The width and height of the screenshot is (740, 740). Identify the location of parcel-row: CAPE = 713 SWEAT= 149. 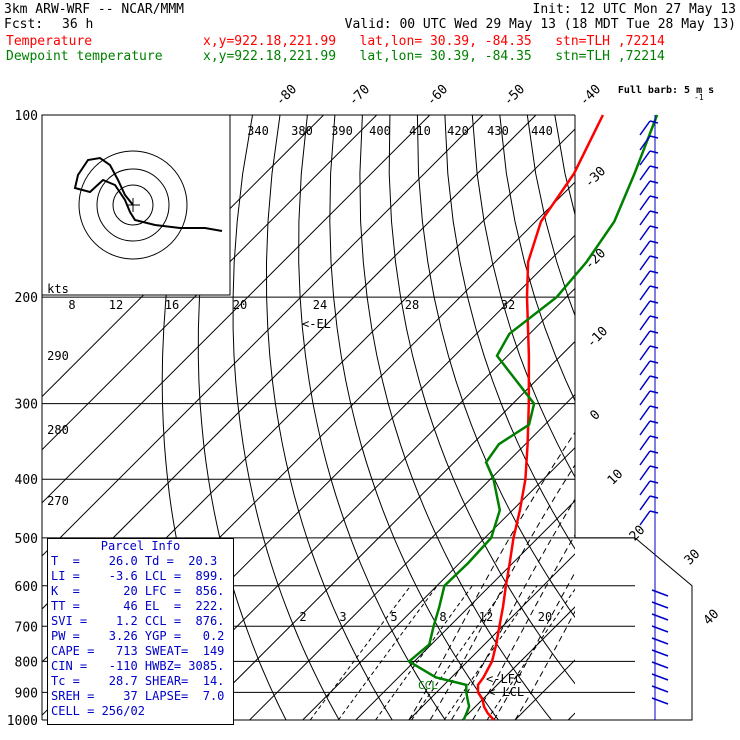
(138, 651).